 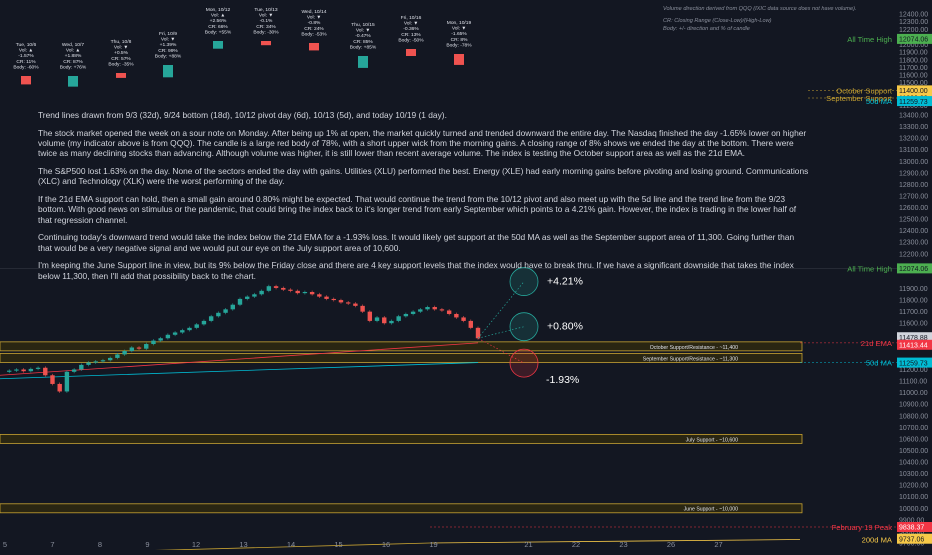 What do you see at coordinates (239, 371) in the screenshot?
I see `ma50-line` at bounding box center [239, 371].